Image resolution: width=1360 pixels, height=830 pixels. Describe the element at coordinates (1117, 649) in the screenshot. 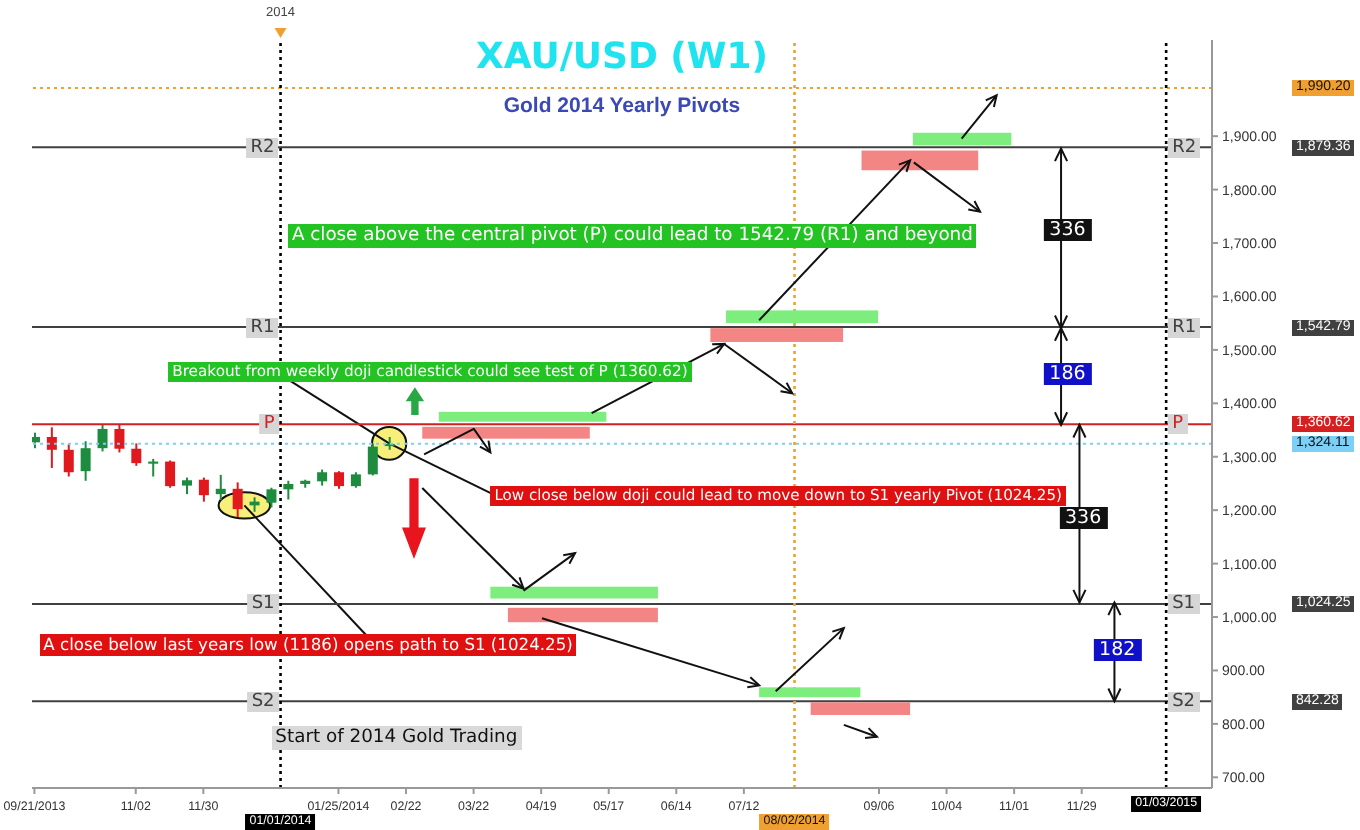

I see `annotation: 182` at that location.